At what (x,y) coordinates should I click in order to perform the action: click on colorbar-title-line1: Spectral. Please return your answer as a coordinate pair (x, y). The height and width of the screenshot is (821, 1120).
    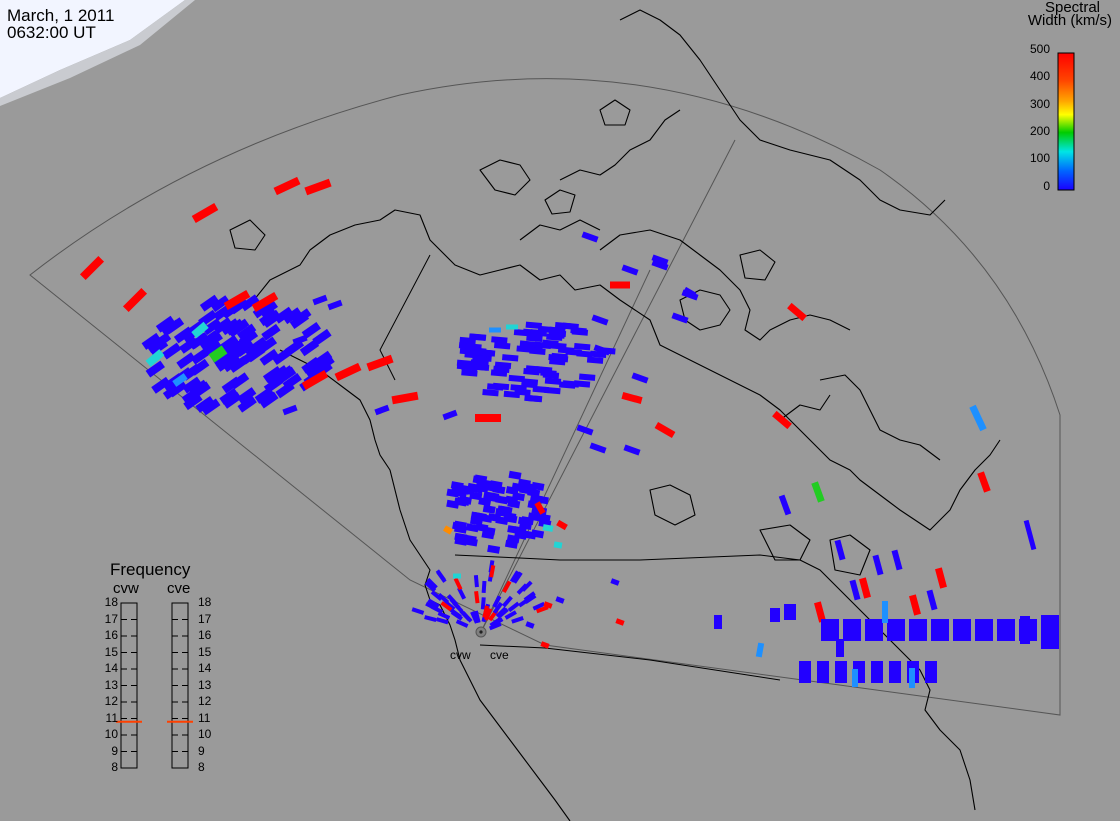
    Looking at the image, I should click on (1072, 8).